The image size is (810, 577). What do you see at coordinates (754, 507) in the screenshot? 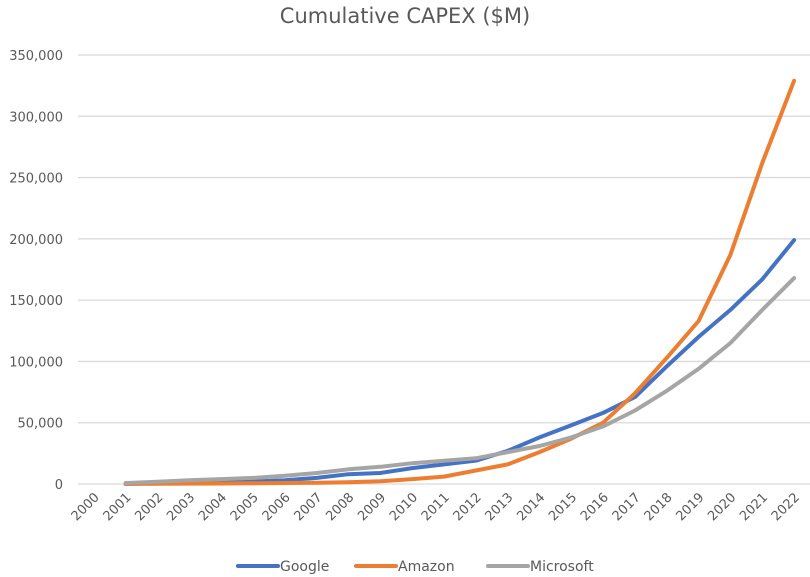
I see `x-tick-label: 2021` at bounding box center [754, 507].